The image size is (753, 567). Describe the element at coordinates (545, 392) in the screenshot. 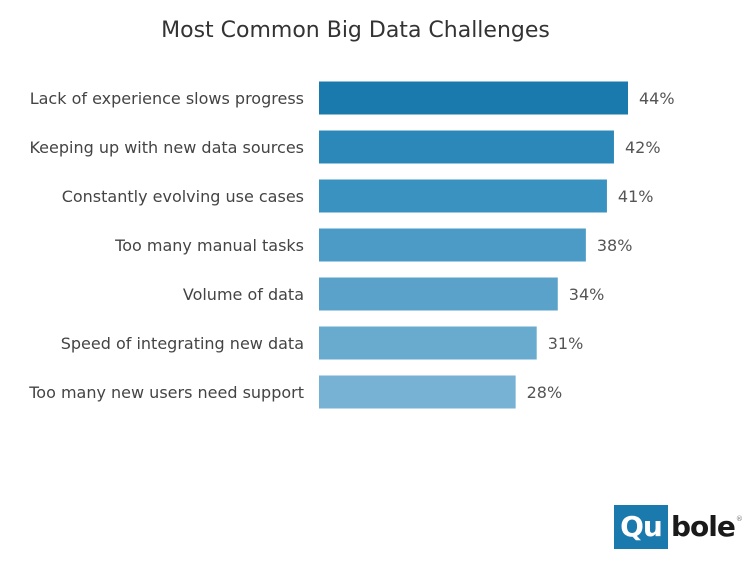

I see `value-label: 28%` at that location.